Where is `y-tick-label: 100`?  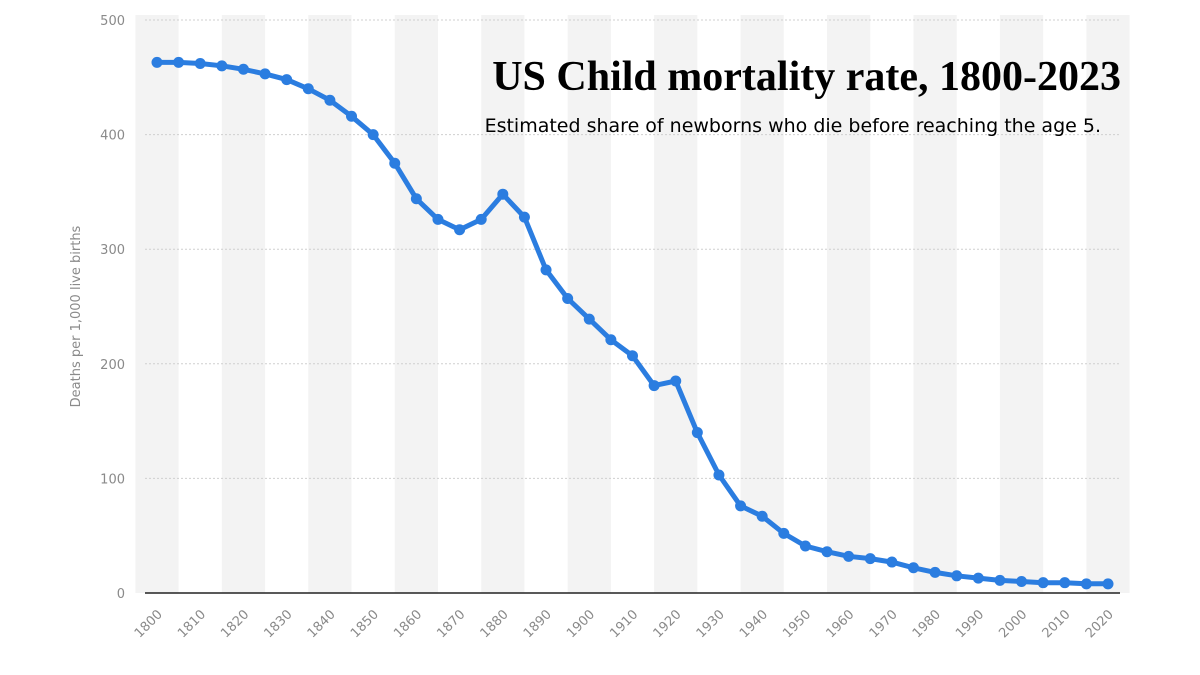 y-tick-label: 100 is located at coordinates (112, 479).